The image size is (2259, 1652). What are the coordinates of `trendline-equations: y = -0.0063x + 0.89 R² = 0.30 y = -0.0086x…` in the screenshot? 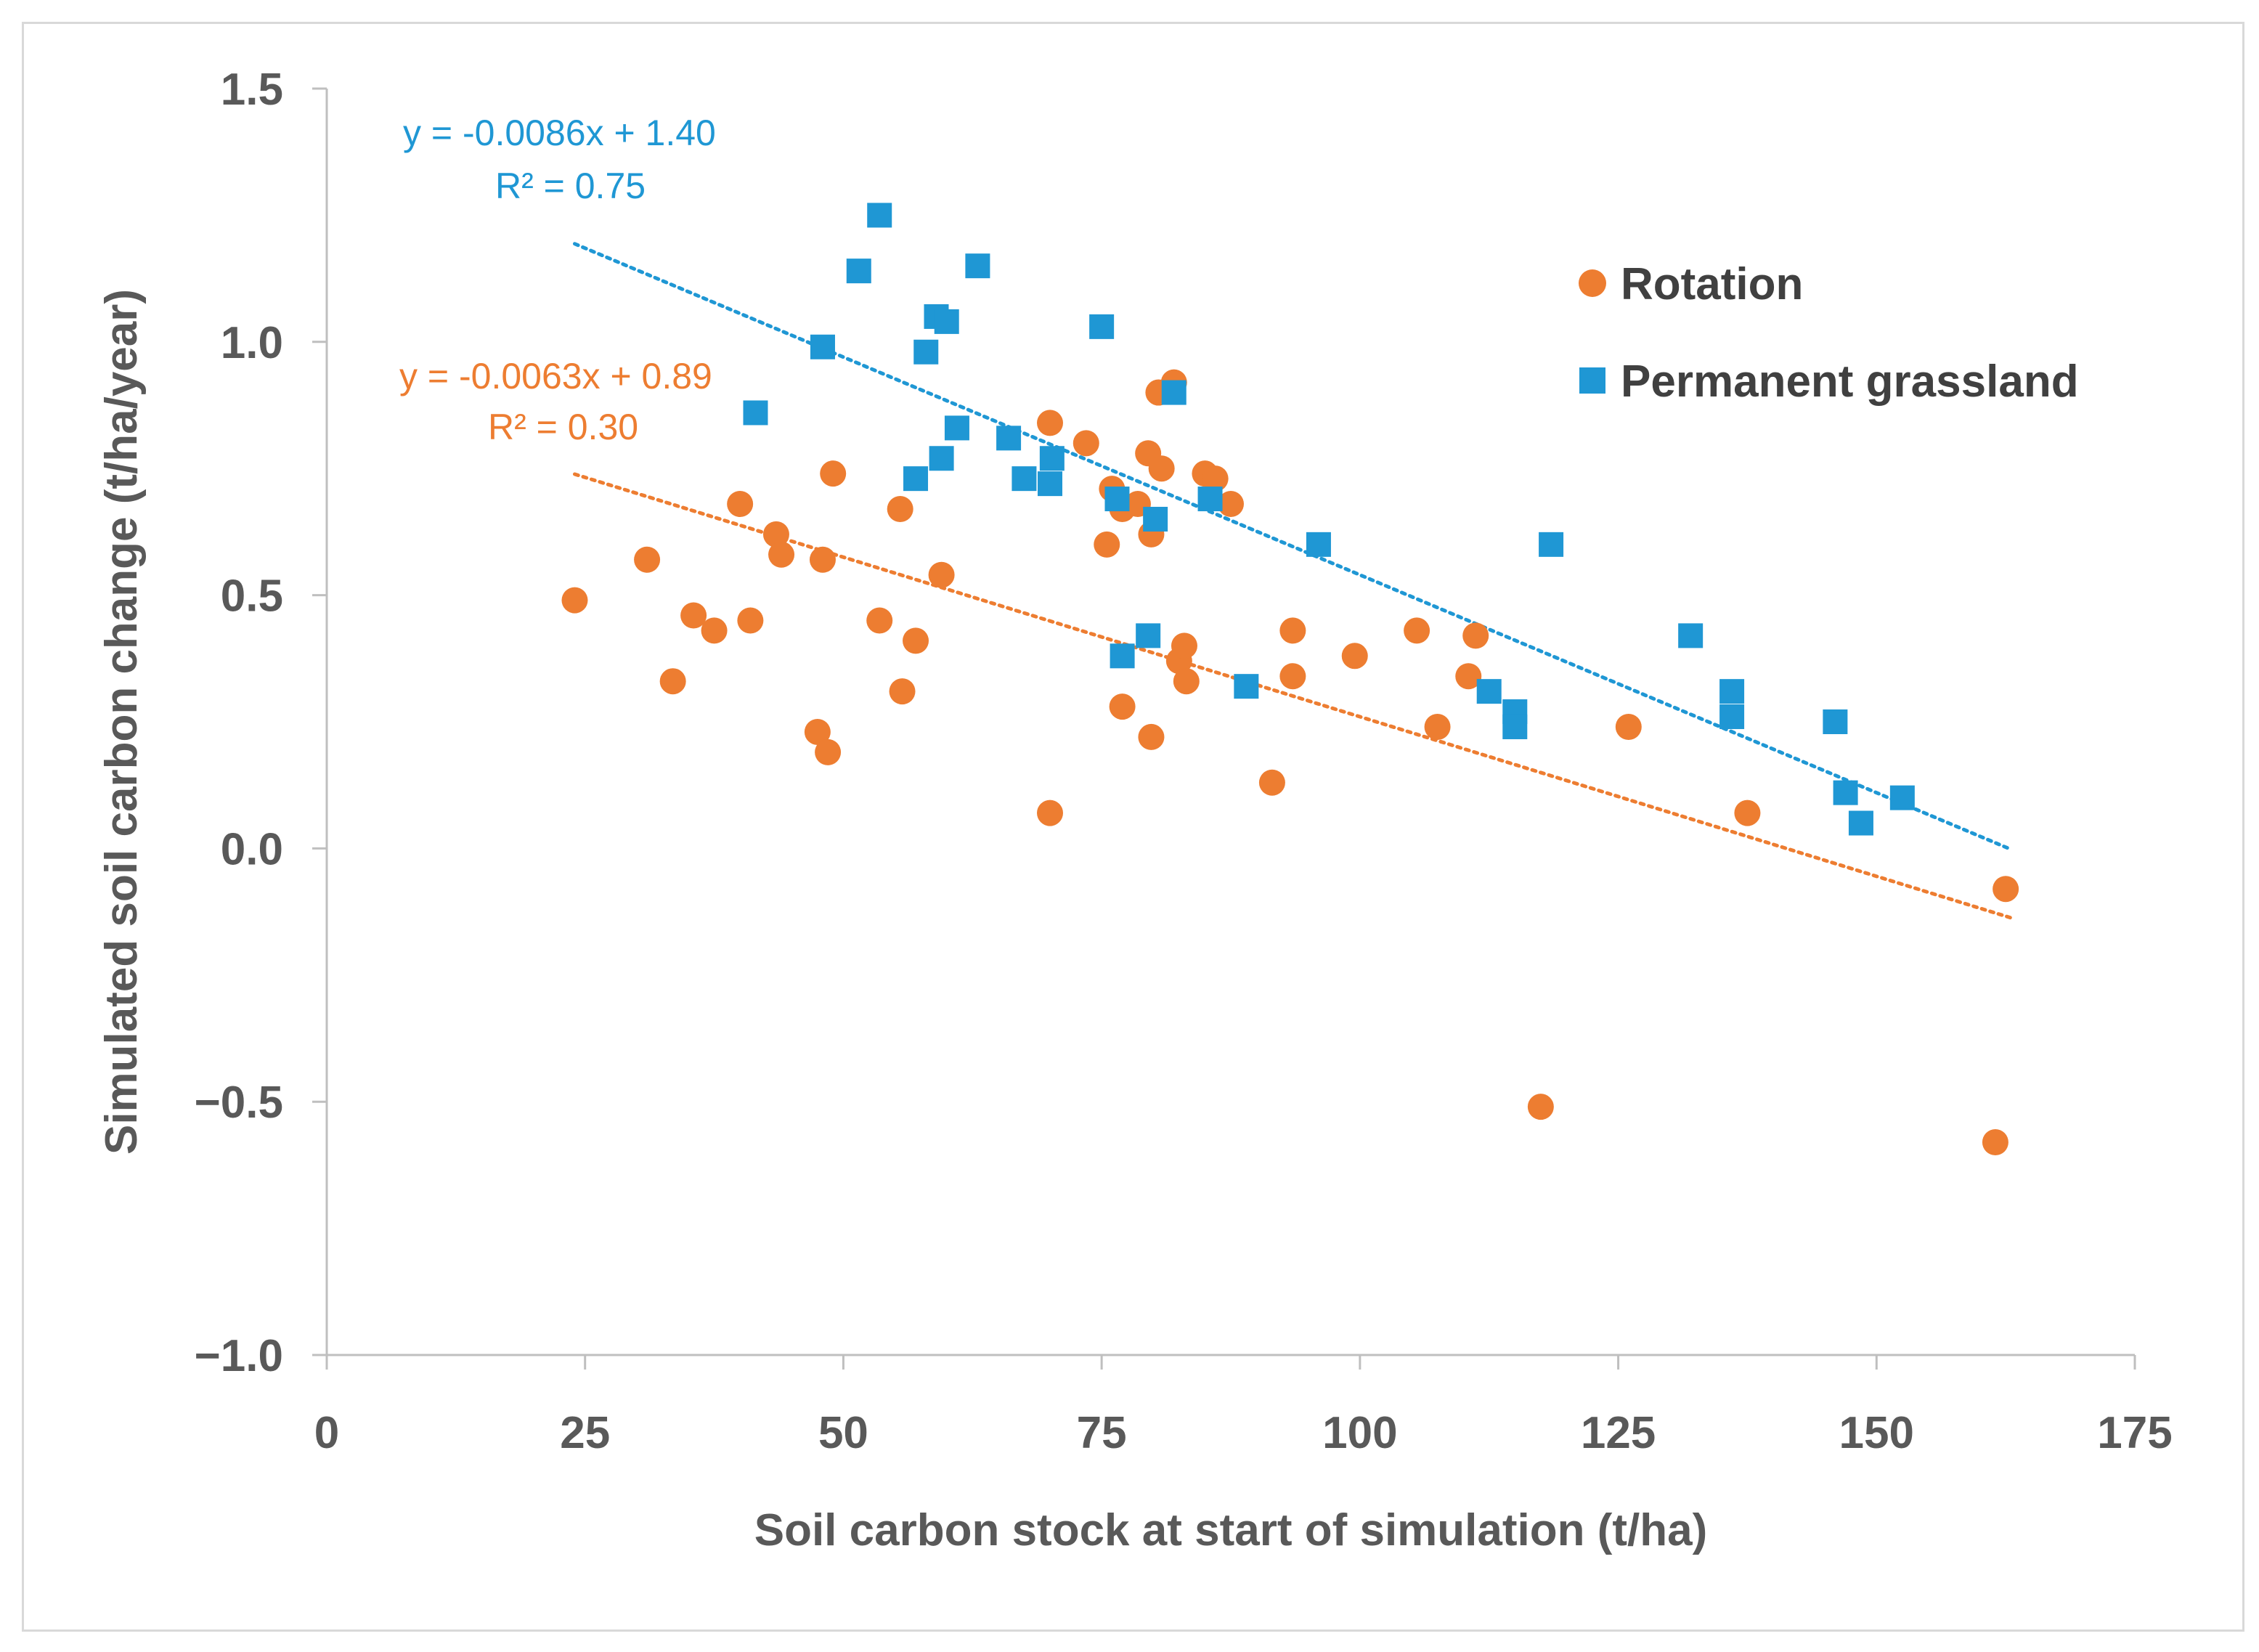 It's located at (557, 280).